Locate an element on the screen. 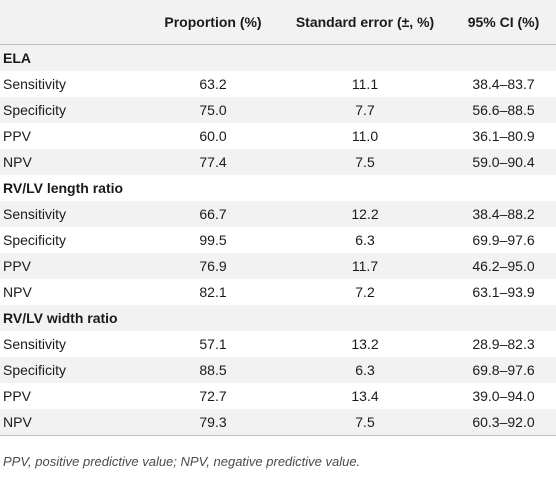 The width and height of the screenshot is (556, 484). table-row: NPV 79.3 7.5 60.3–92.0 is located at coordinates (278, 422).